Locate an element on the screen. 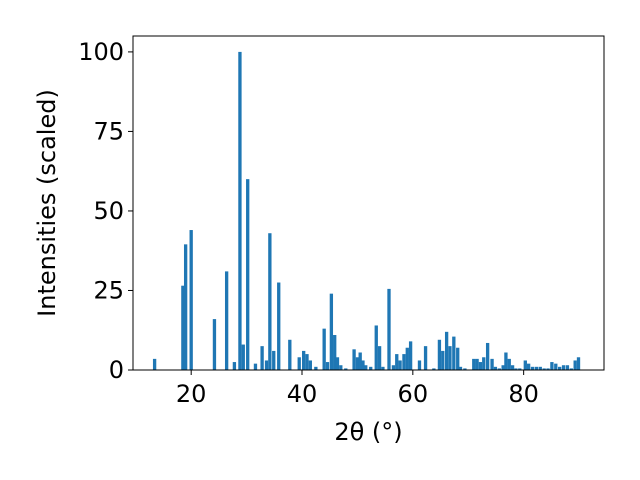 The height and width of the screenshot is (480, 640). x-tick-label: 60 is located at coordinates (413, 394).